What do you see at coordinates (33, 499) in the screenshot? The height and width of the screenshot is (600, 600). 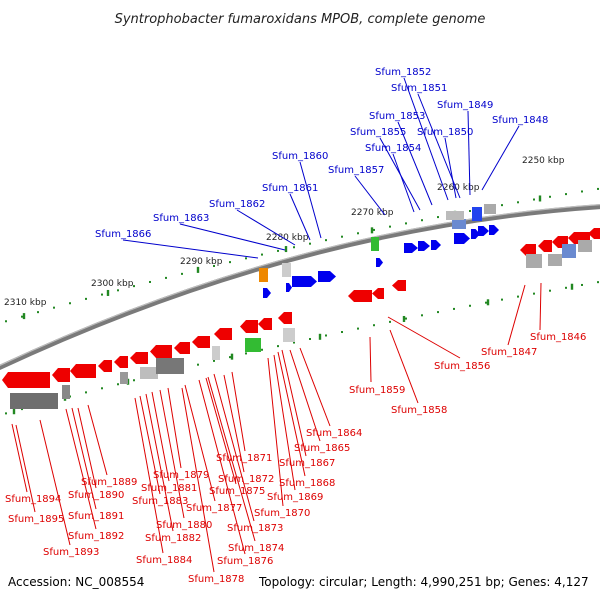 I see `gene-label-sfum-1894: Sfum_1894` at bounding box center [33, 499].